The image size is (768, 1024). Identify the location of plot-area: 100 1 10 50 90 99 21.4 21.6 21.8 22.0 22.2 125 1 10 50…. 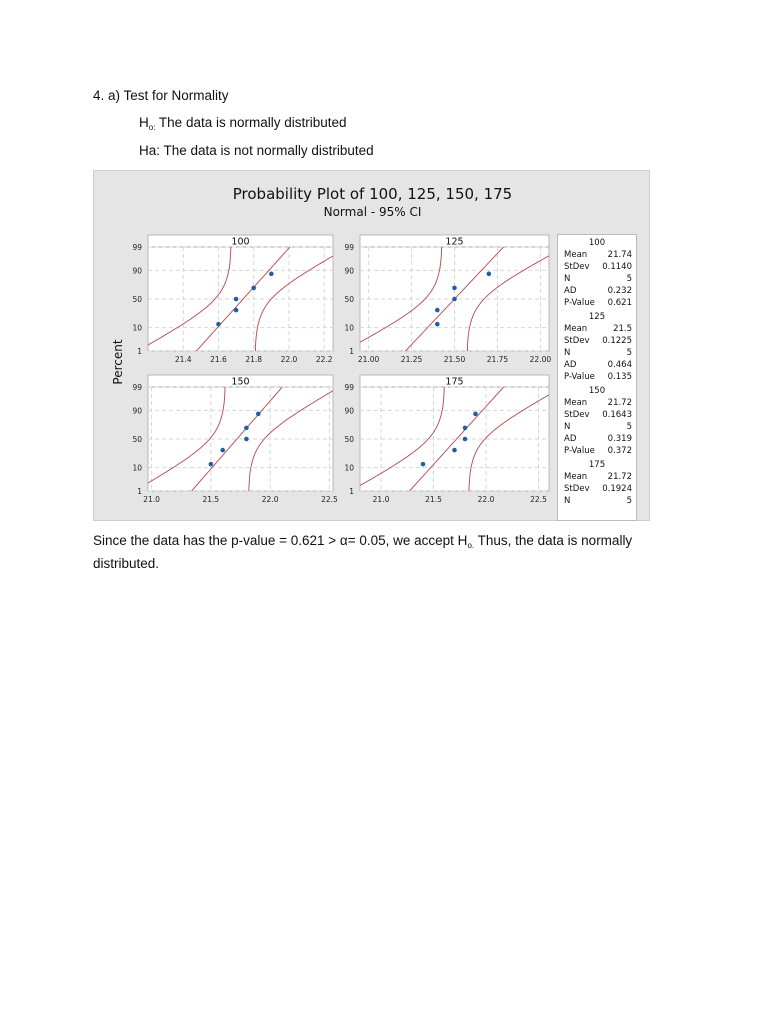
(342, 369).